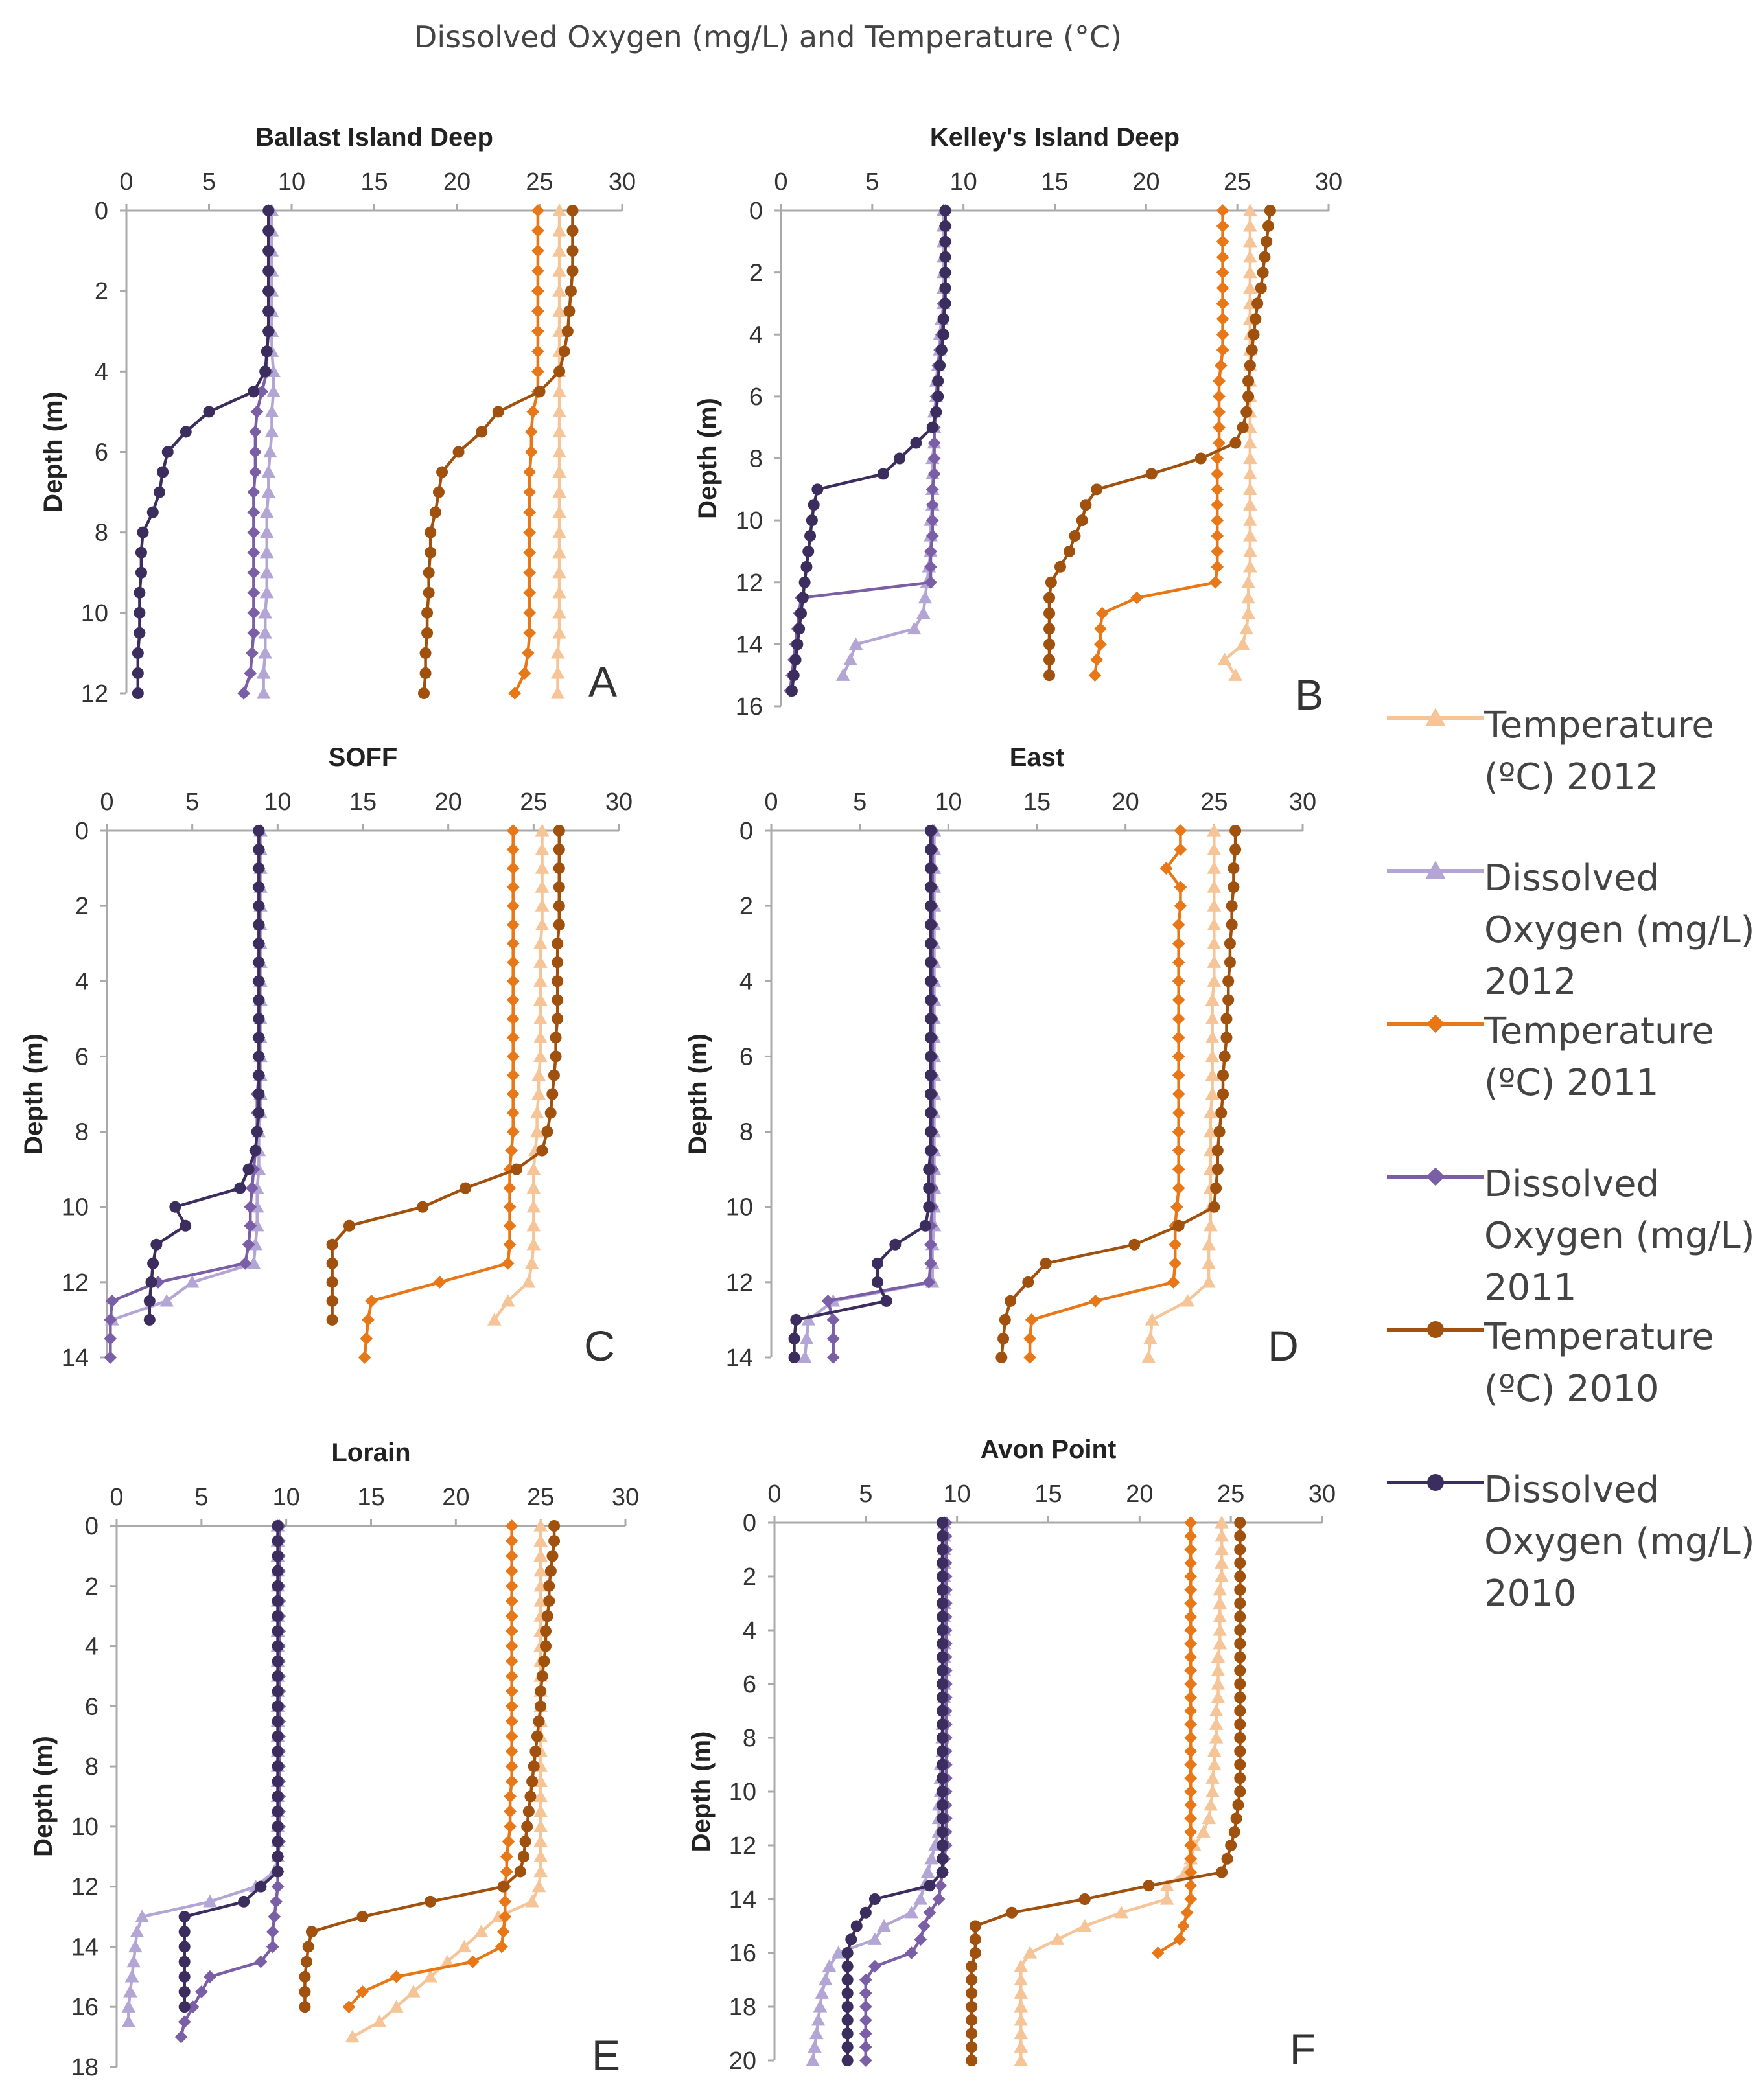 This screenshot has height=2100, width=1757. What do you see at coordinates (1599, 751) in the screenshot?
I see `legend-label: Temperature (ºC) 2012` at bounding box center [1599, 751].